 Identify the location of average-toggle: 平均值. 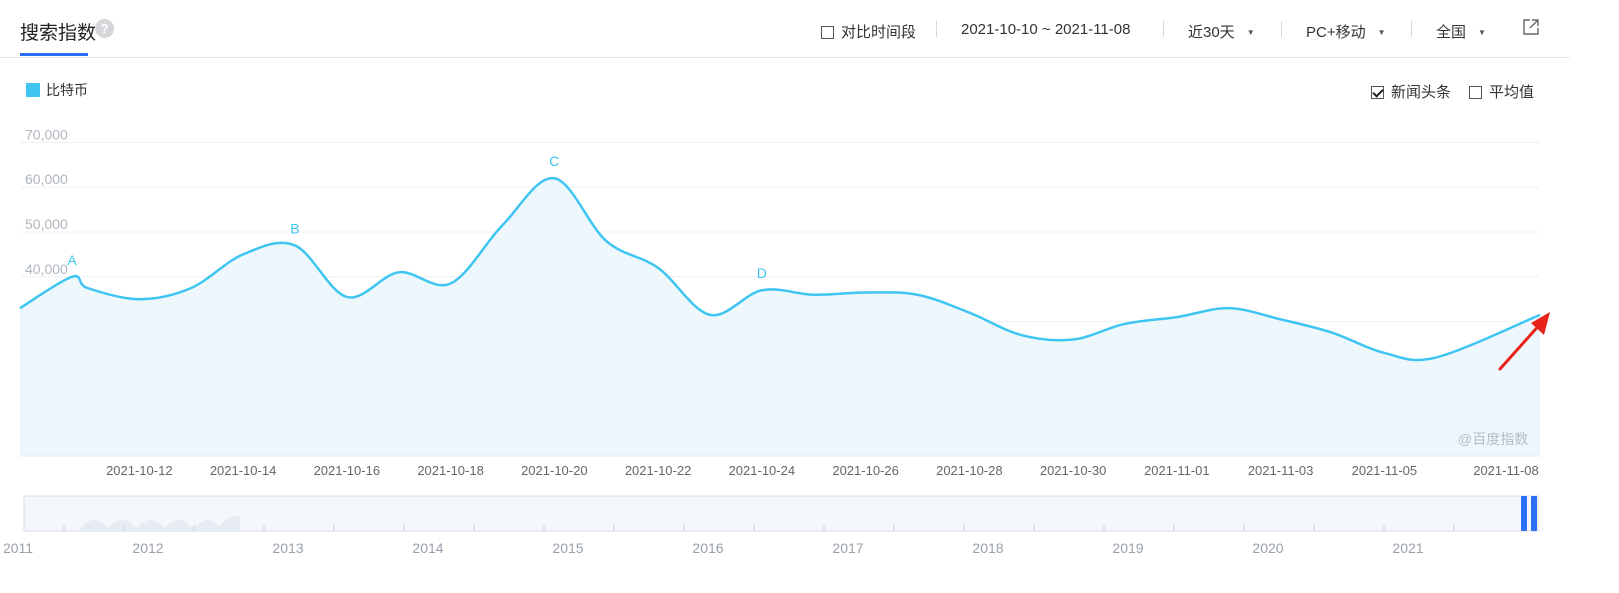
(1501, 91).